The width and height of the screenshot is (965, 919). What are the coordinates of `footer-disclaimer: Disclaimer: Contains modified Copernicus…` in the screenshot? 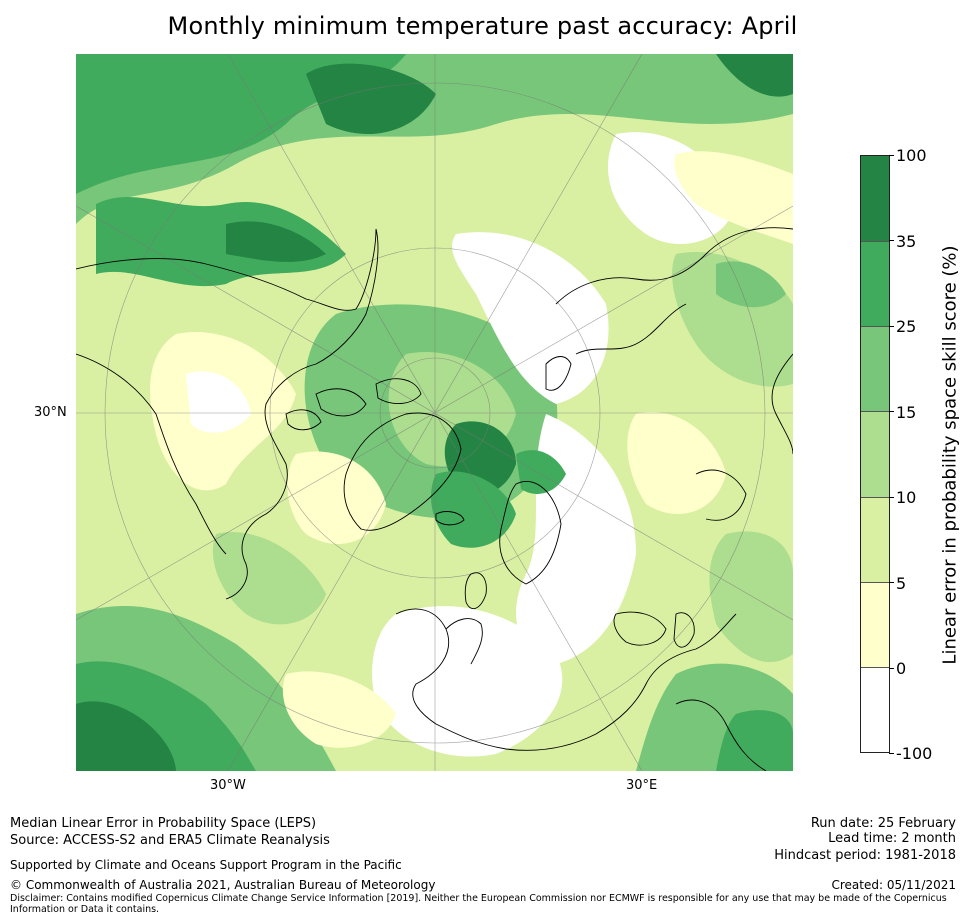 It's located at (480, 904).